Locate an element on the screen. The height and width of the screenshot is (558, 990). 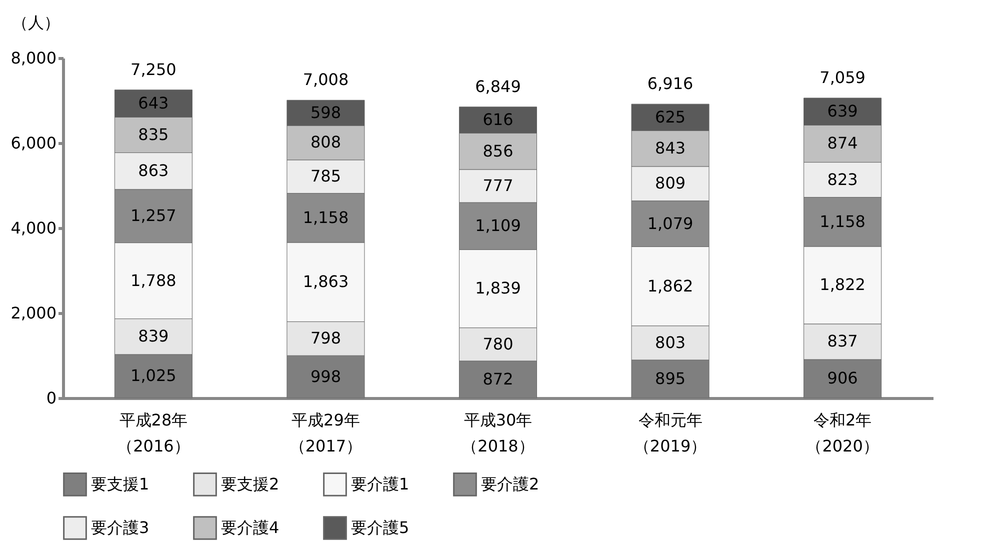
data-label: 863 is located at coordinates (153, 170).